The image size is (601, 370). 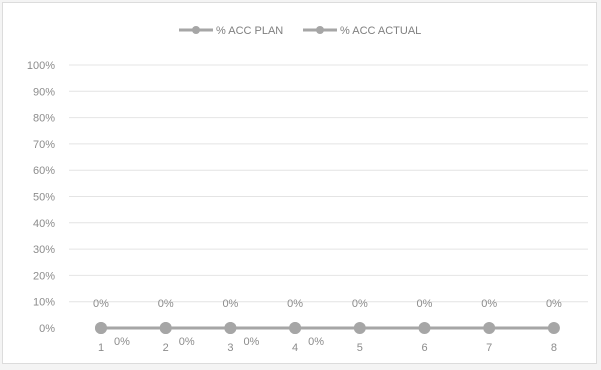 What do you see at coordinates (554, 348) in the screenshot?
I see `x-tick-label: 8` at bounding box center [554, 348].